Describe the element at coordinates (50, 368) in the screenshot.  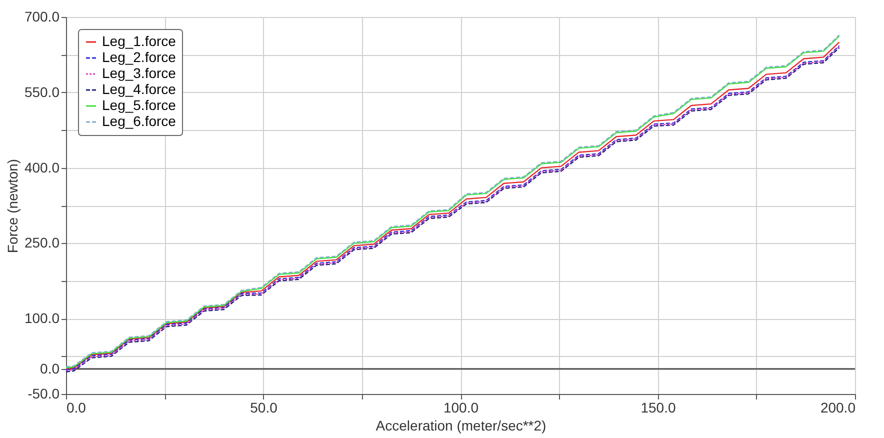
I see `y-tick-label: 0.0` at that location.